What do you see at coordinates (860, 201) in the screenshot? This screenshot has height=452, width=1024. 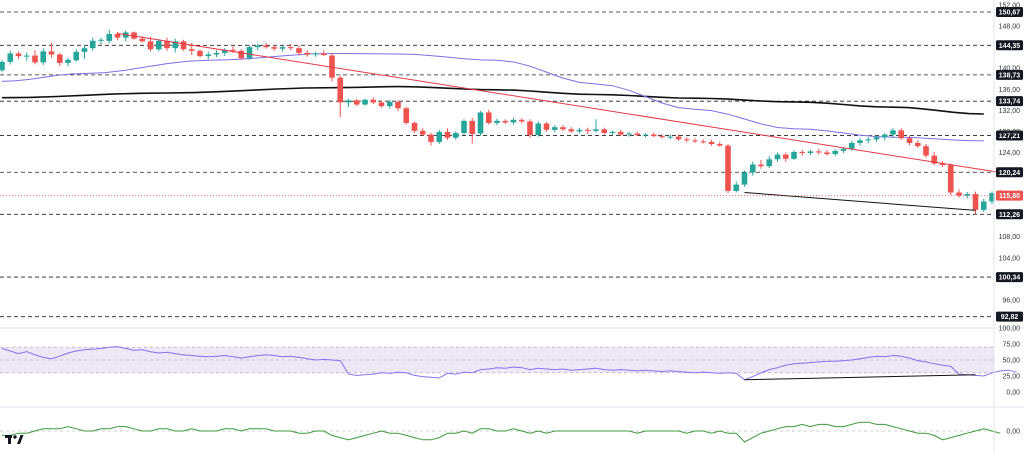 I see `support-trendline` at bounding box center [860, 201].